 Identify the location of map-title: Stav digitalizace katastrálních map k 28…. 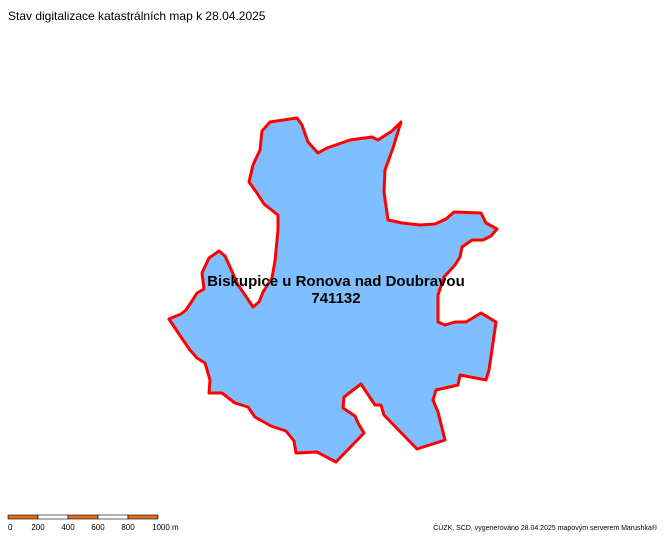
(137, 16).